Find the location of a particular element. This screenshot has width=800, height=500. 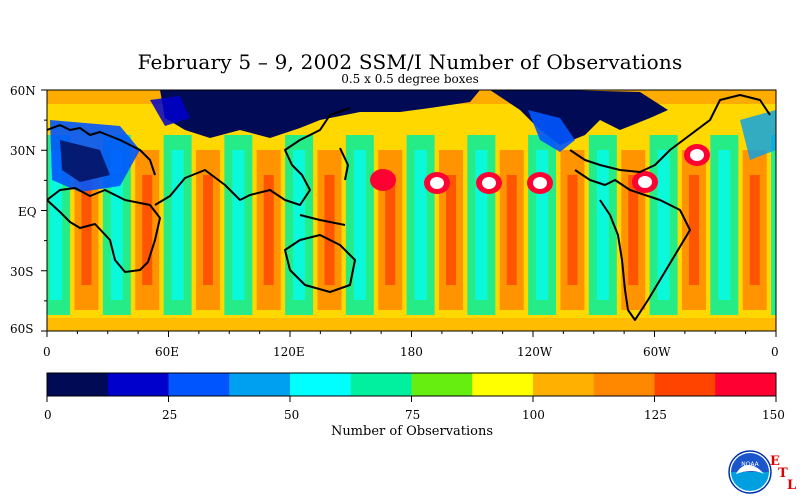

lon-label-120w: 120W is located at coordinates (535, 352).